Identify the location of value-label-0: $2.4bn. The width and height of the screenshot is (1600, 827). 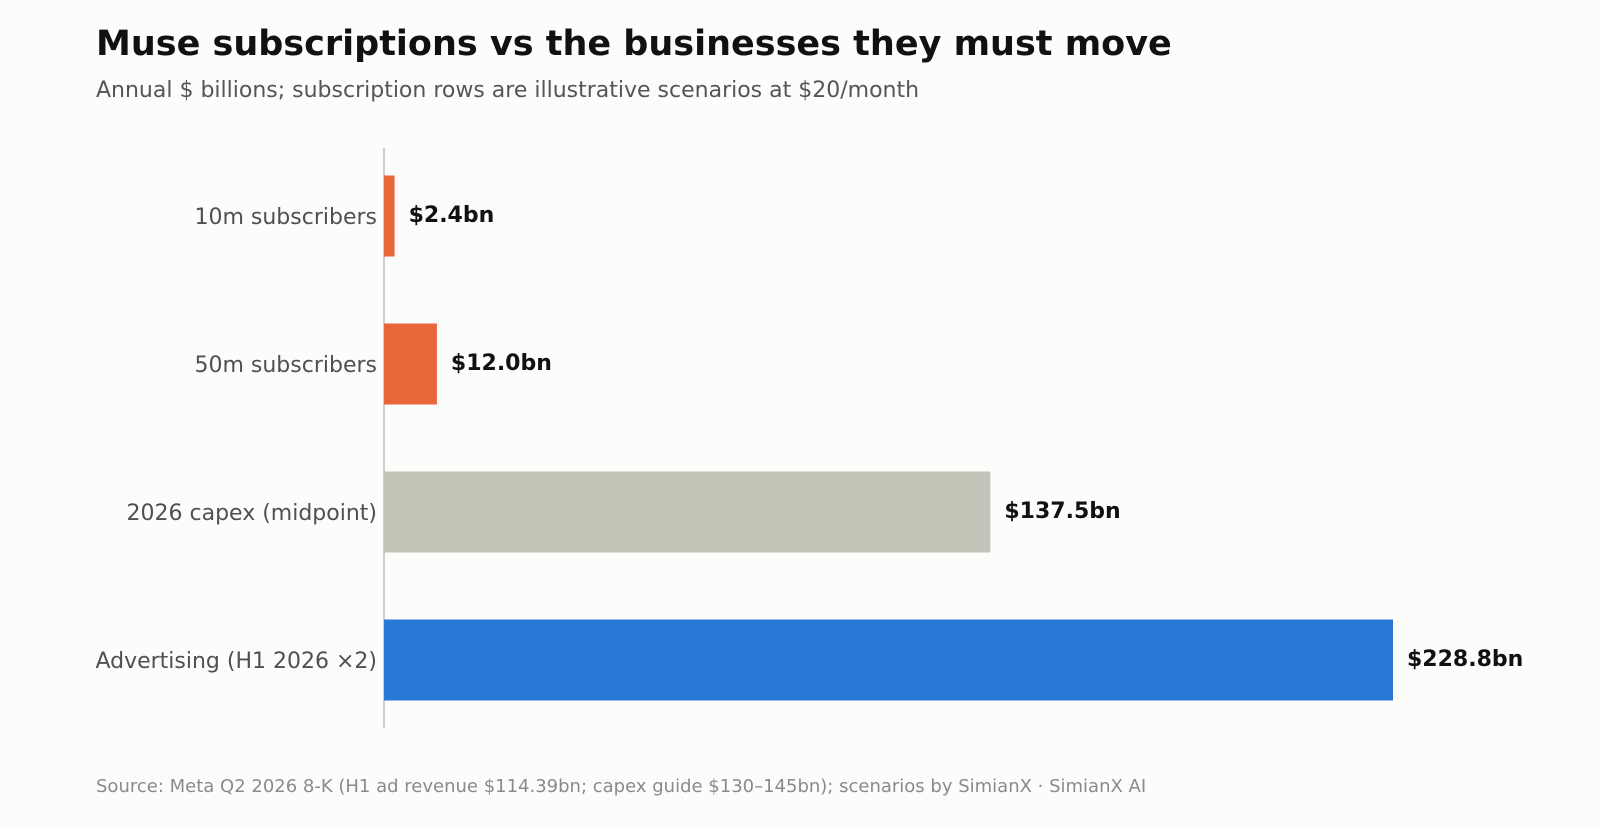
(452, 215).